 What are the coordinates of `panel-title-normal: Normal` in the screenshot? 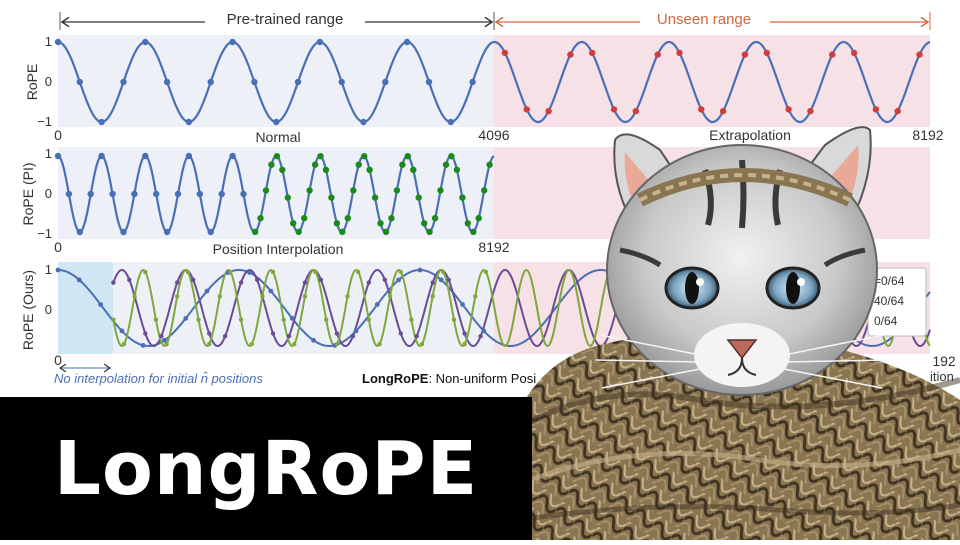 It's located at (277, 137).